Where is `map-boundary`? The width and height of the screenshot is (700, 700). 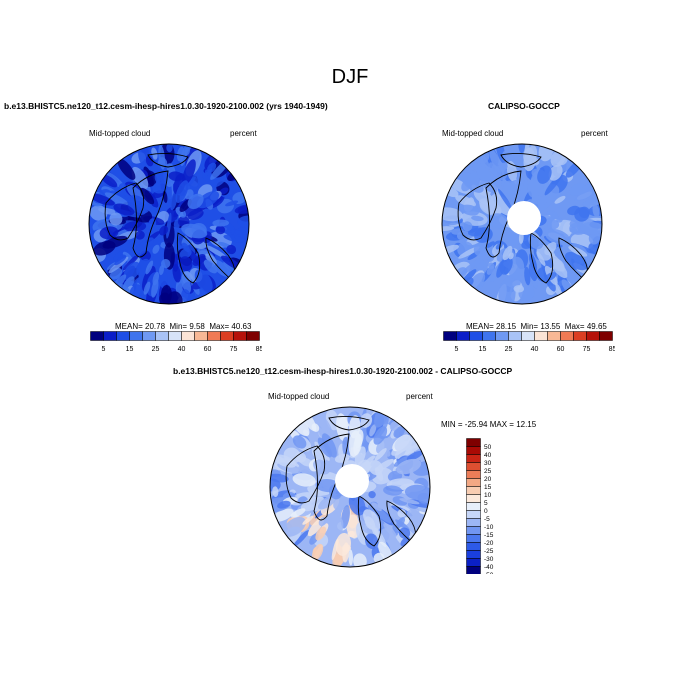
map-boundary is located at coordinates (169, 224).